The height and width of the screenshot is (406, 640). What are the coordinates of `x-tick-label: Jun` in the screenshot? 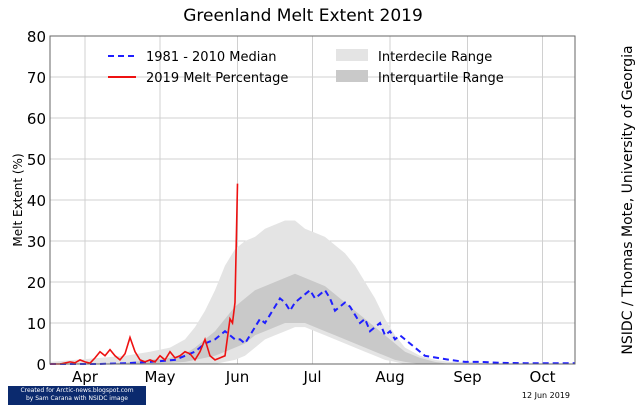 It's located at (237, 377).